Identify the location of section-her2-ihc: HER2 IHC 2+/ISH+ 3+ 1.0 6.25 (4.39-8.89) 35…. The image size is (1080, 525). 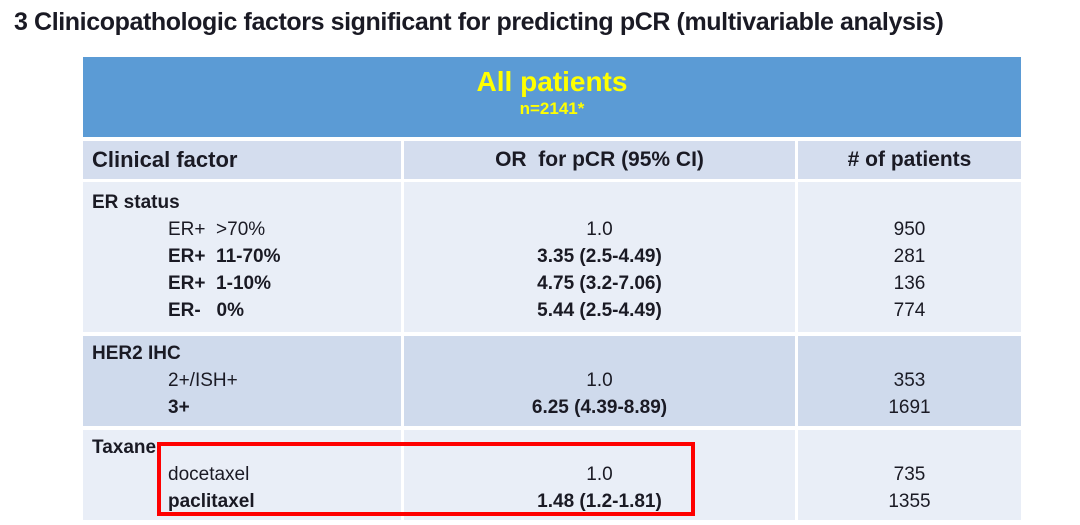
(552, 381).